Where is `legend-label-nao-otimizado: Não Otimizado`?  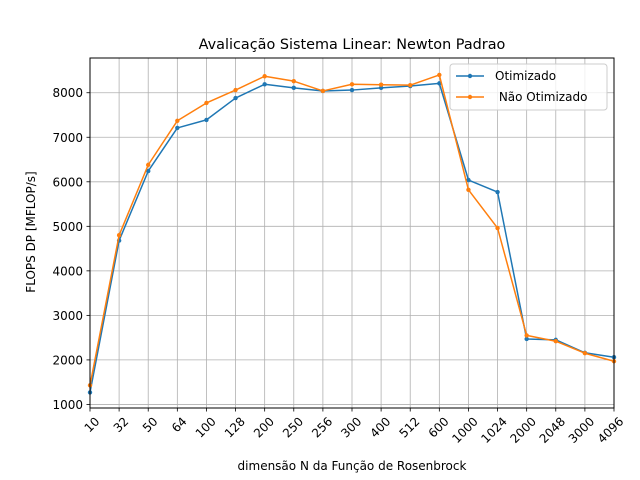 legend-label-nao-otimizado: Não Otimizado is located at coordinates (541, 97).